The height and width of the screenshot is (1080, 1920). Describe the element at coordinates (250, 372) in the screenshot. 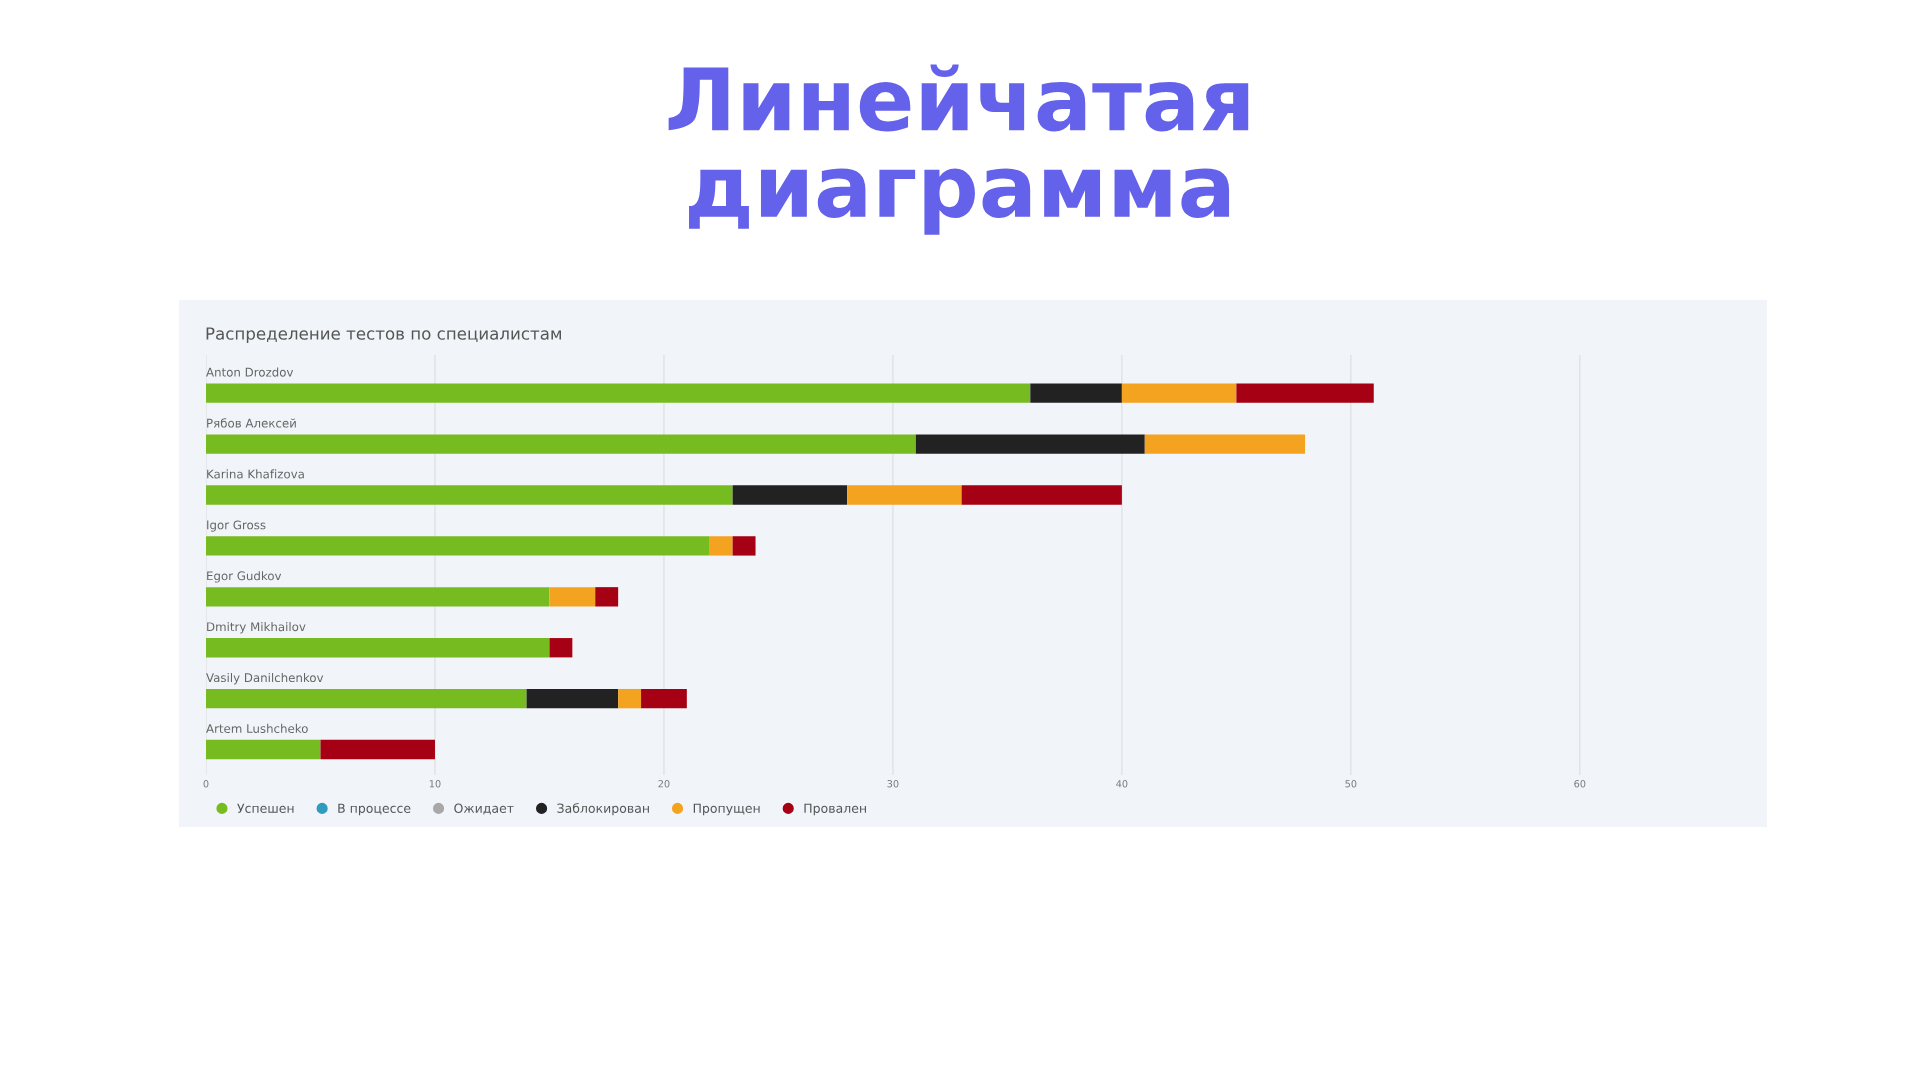

I see `y-tick-label: Anton Drozdov` at that location.